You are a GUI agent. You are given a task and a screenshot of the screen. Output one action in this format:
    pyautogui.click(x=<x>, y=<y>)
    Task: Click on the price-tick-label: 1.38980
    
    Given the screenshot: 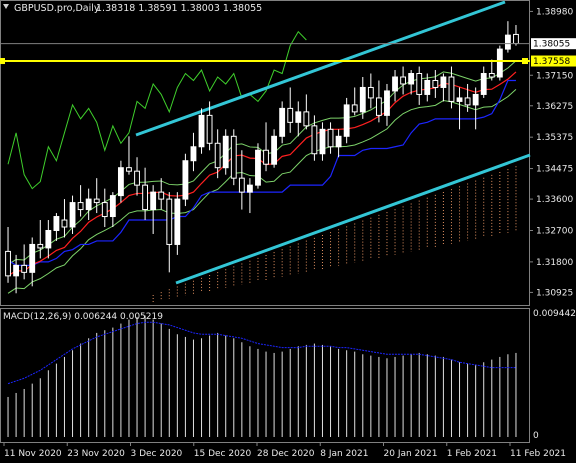 What is the action you would take?
    pyautogui.click(x=554, y=12)
    